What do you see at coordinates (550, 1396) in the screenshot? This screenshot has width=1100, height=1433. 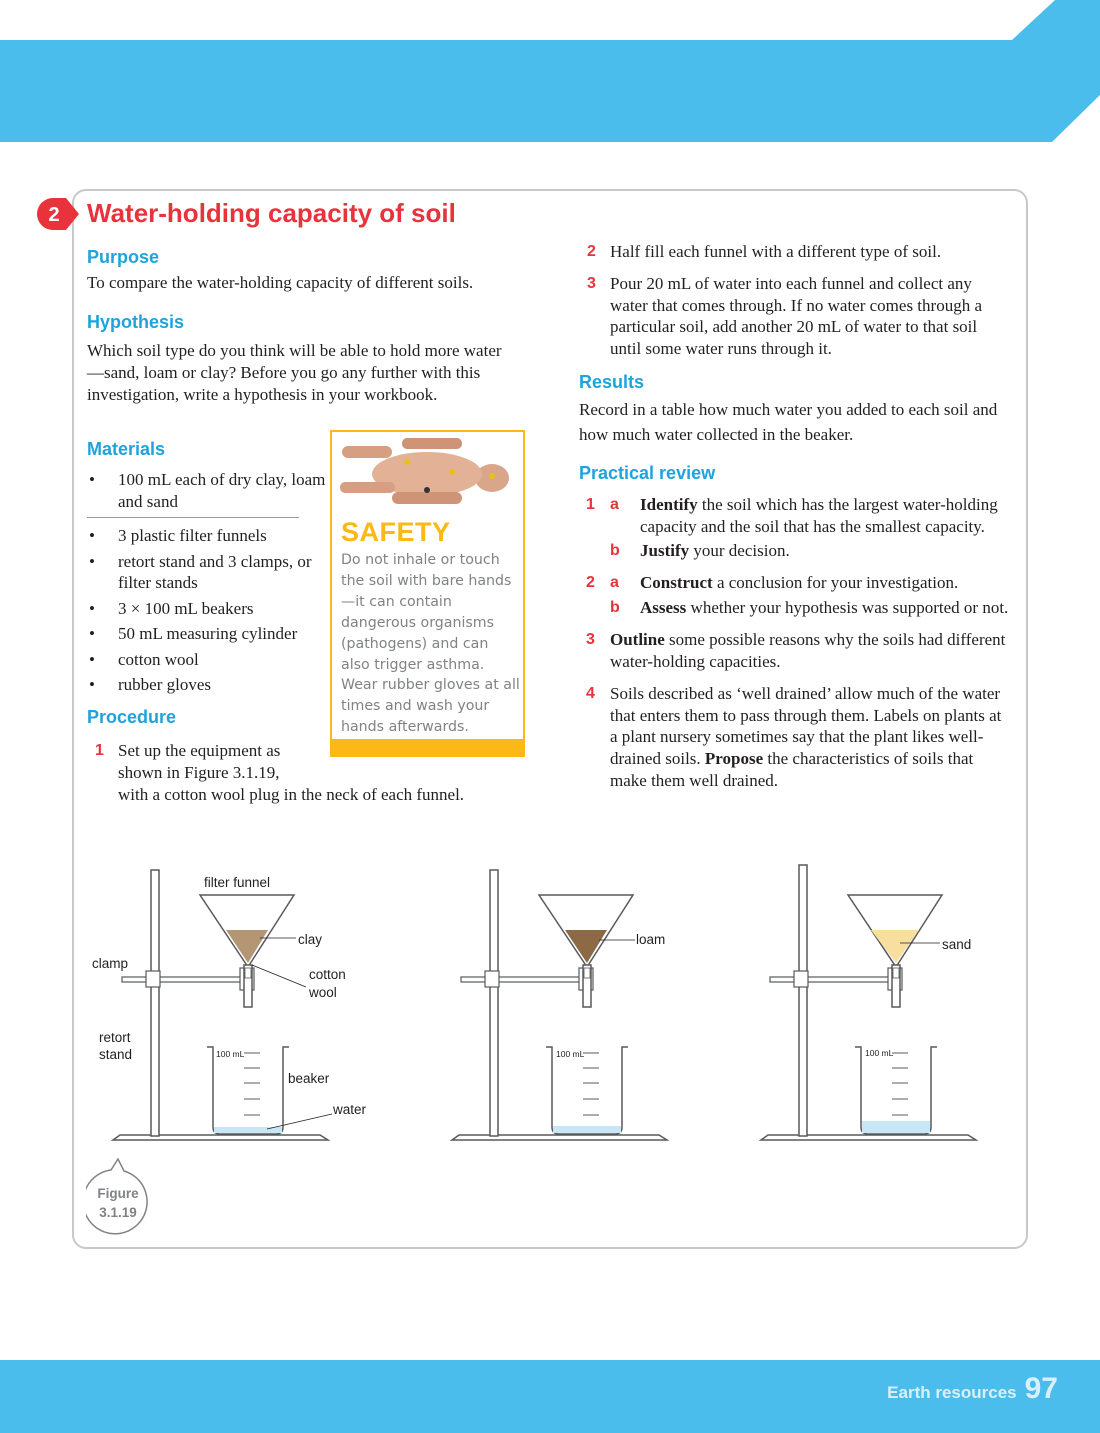 I see `footer-band` at bounding box center [550, 1396].